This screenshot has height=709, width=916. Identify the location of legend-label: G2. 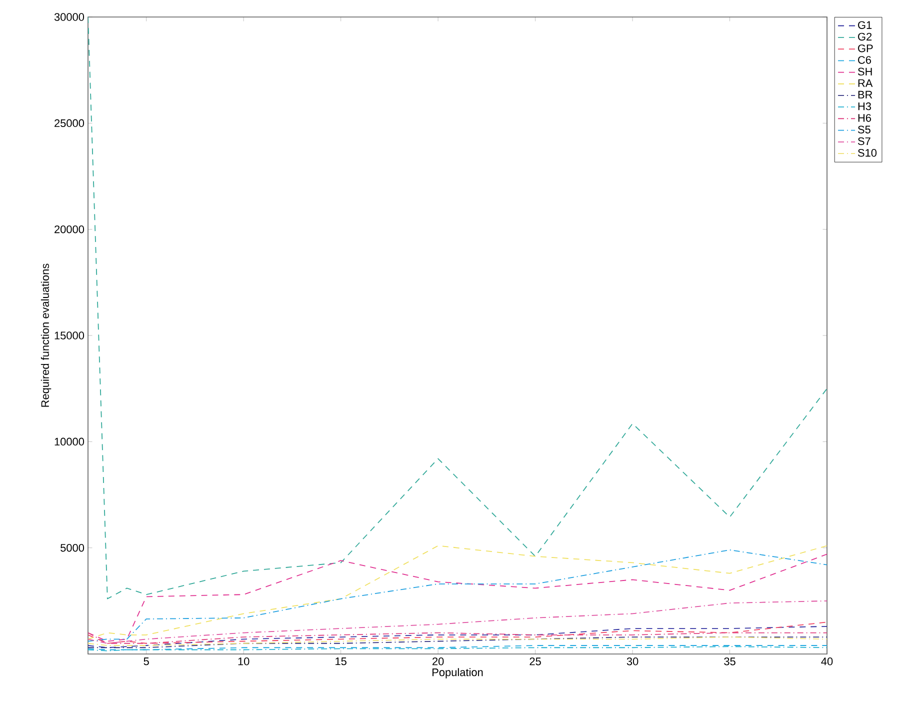
(865, 36).